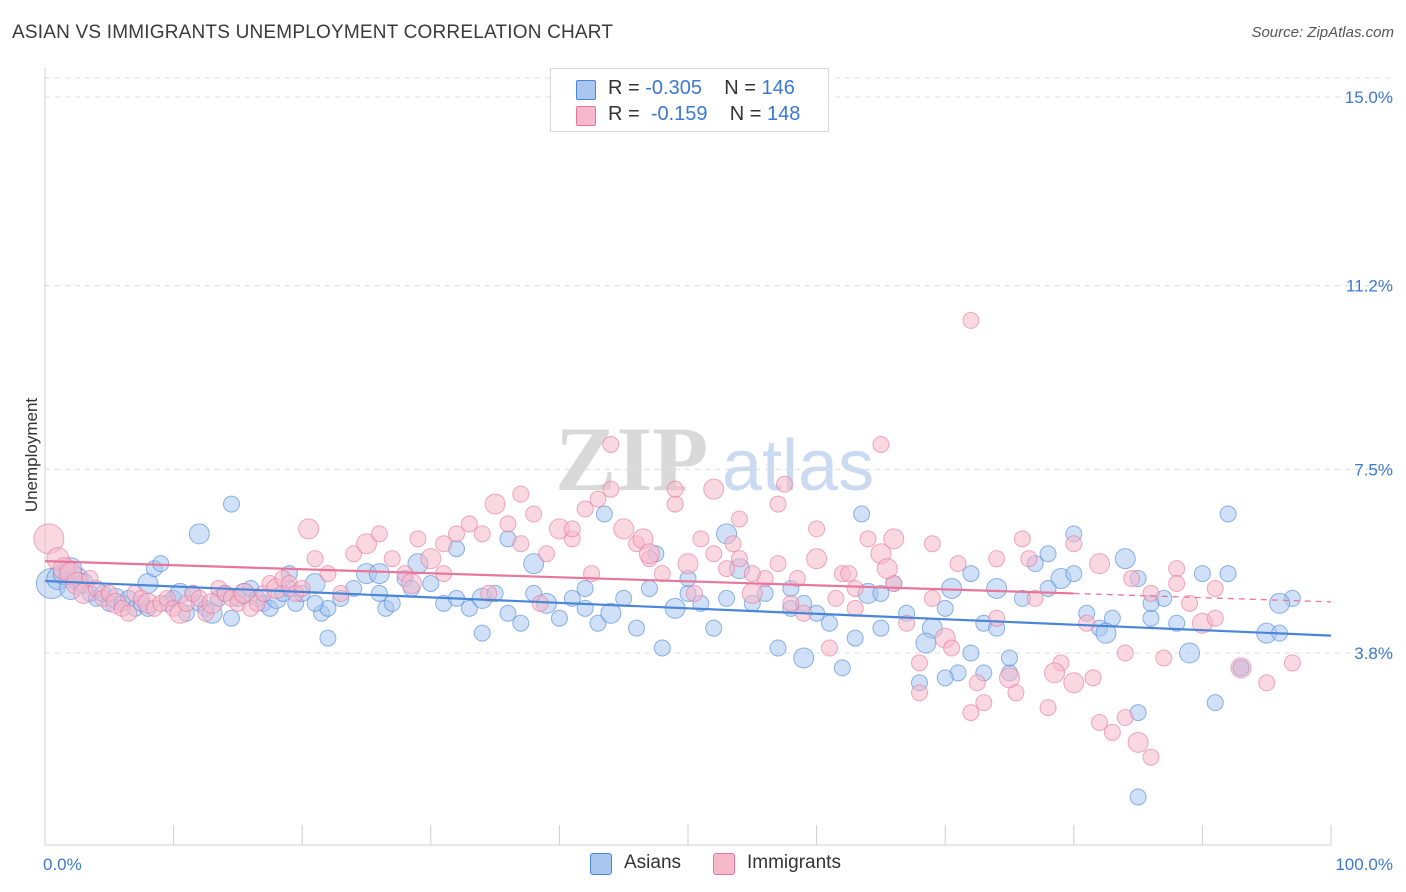  What do you see at coordinates (559, 577) in the screenshot?
I see `immigrants-trend-line` at bounding box center [559, 577].